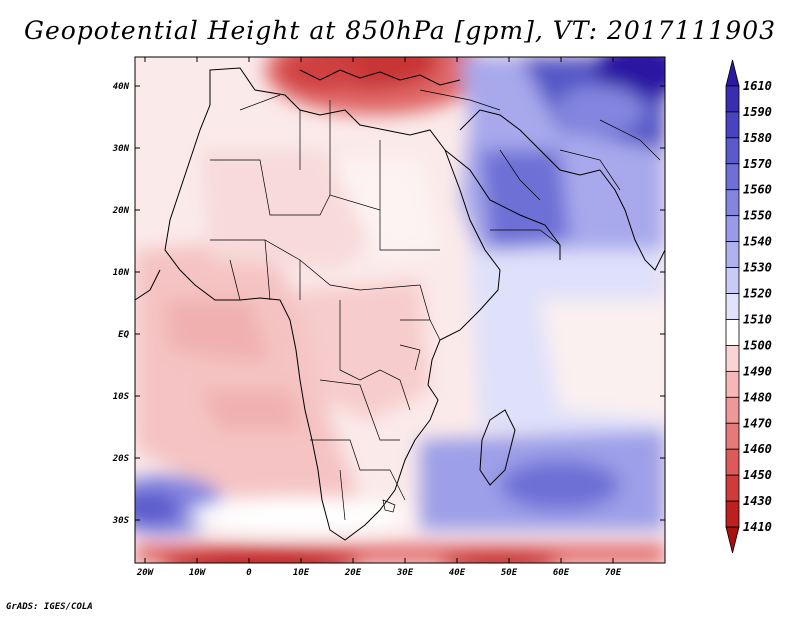 Image resolution: width=800 pixels, height=618 pixels. I want to click on footer-credit: GrADS: IGES/COLA, so click(49, 607).